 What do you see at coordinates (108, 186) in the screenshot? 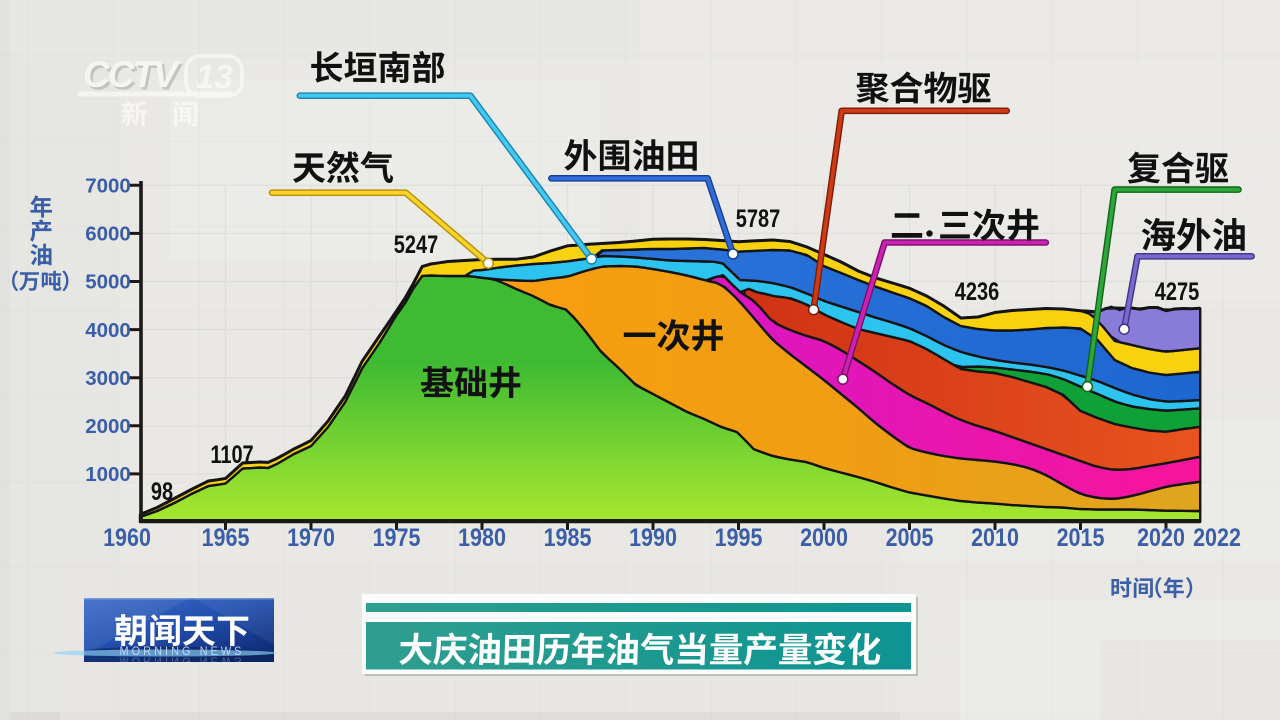
I see `svg-text: 7000` at bounding box center [108, 186].